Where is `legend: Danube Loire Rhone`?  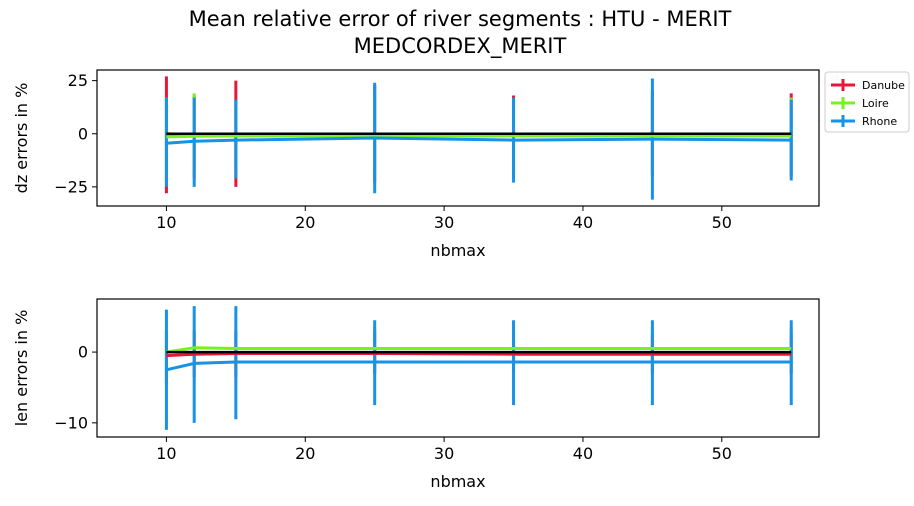
legend: Danube Loire Rhone is located at coordinates (867, 102).